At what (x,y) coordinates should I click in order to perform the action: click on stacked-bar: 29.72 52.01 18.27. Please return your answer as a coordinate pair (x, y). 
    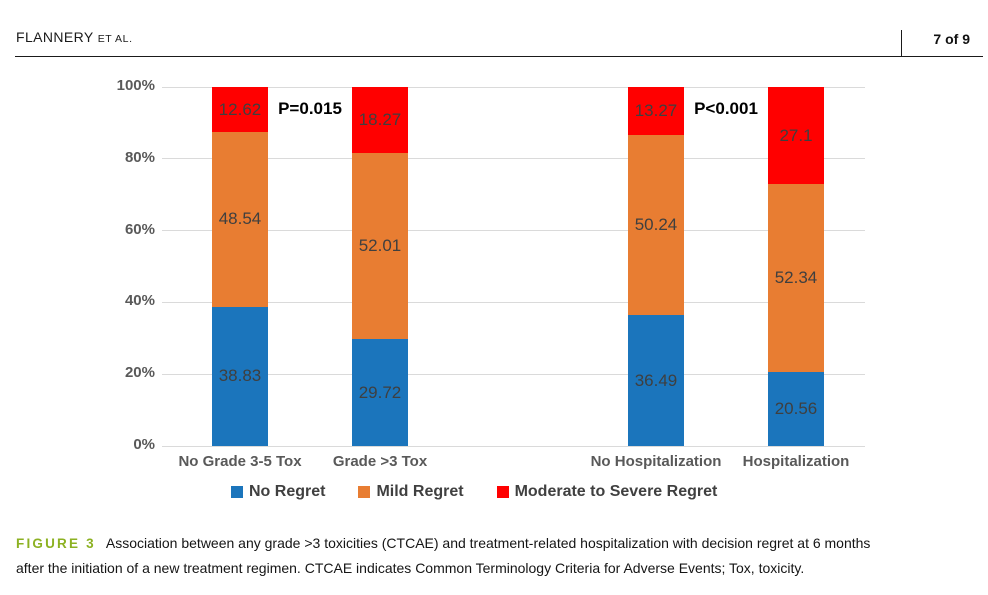
    Looking at the image, I should click on (380, 266).